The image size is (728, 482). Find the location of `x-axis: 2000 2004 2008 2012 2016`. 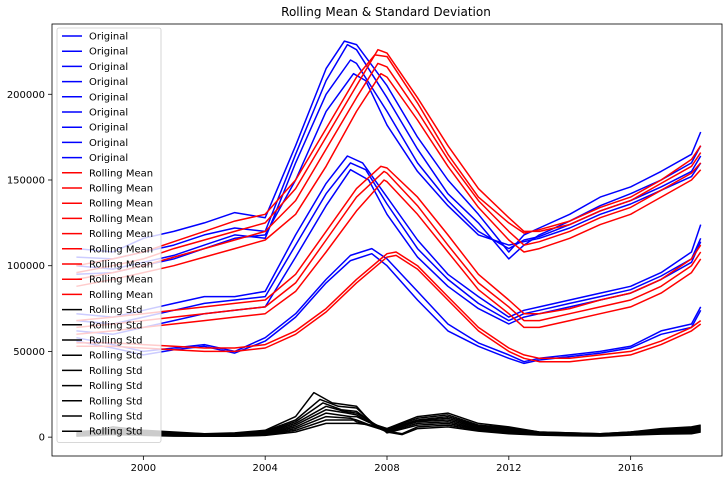

x-axis: 2000 2004 2008 2012 2016 is located at coordinates (387, 465).